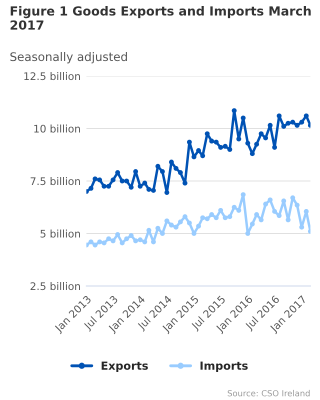 The height and width of the screenshot is (400, 320). Describe the element at coordinates (52, 76) in the screenshot. I see `y-tick-label: 12.5 billion` at that location.